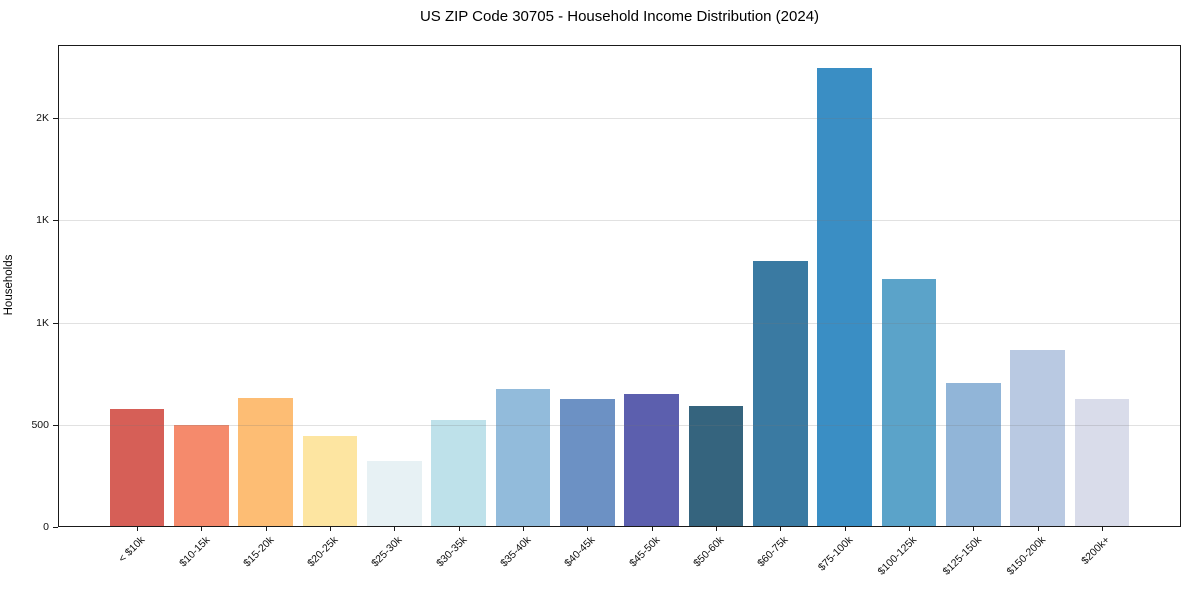 The height and width of the screenshot is (590, 1189). What do you see at coordinates (258, 552) in the screenshot?
I see `x-tick-label: $15-20k` at bounding box center [258, 552].